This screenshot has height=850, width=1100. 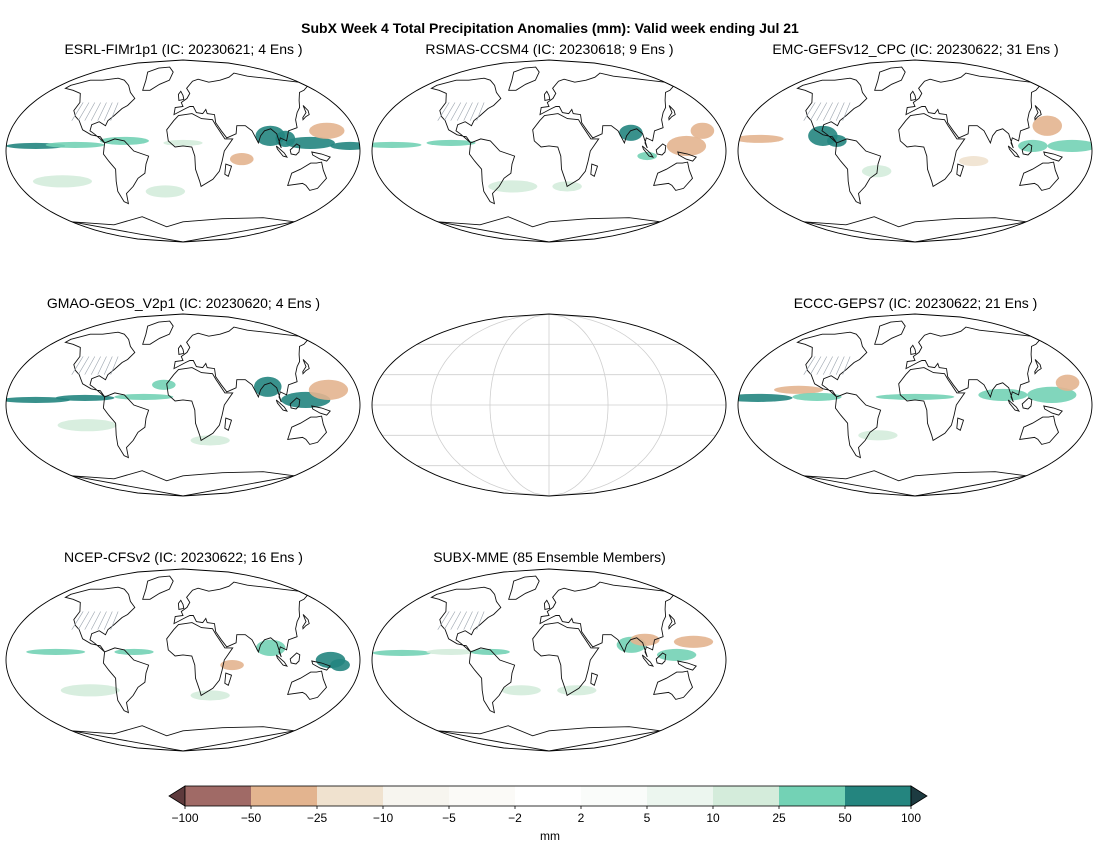 I want to click on panel-title-mme: SUBX-MME (85 Ensemble Members), so click(x=549, y=557).